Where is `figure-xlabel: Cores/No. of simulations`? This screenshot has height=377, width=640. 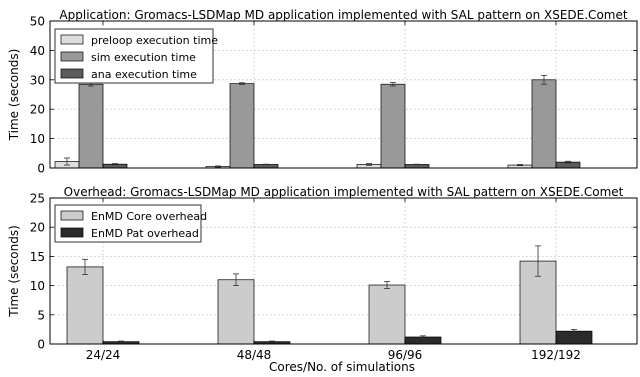 figure-xlabel: Cores/No. of simulations is located at coordinates (342, 367).